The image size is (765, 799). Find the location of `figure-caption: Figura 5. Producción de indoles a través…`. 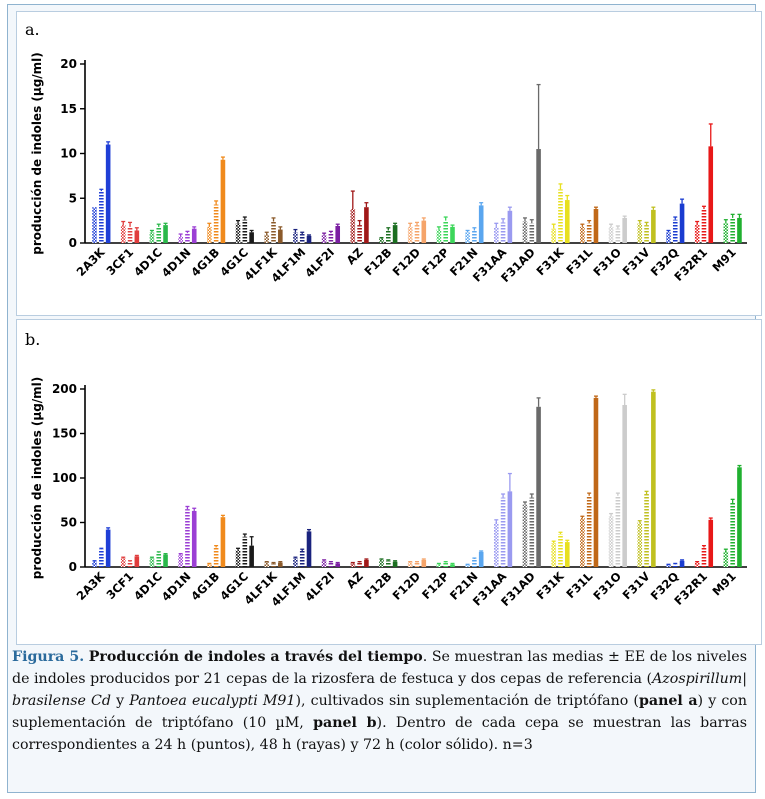

figure-caption: Figura 5. Producción de indoles a través… is located at coordinates (379, 701).